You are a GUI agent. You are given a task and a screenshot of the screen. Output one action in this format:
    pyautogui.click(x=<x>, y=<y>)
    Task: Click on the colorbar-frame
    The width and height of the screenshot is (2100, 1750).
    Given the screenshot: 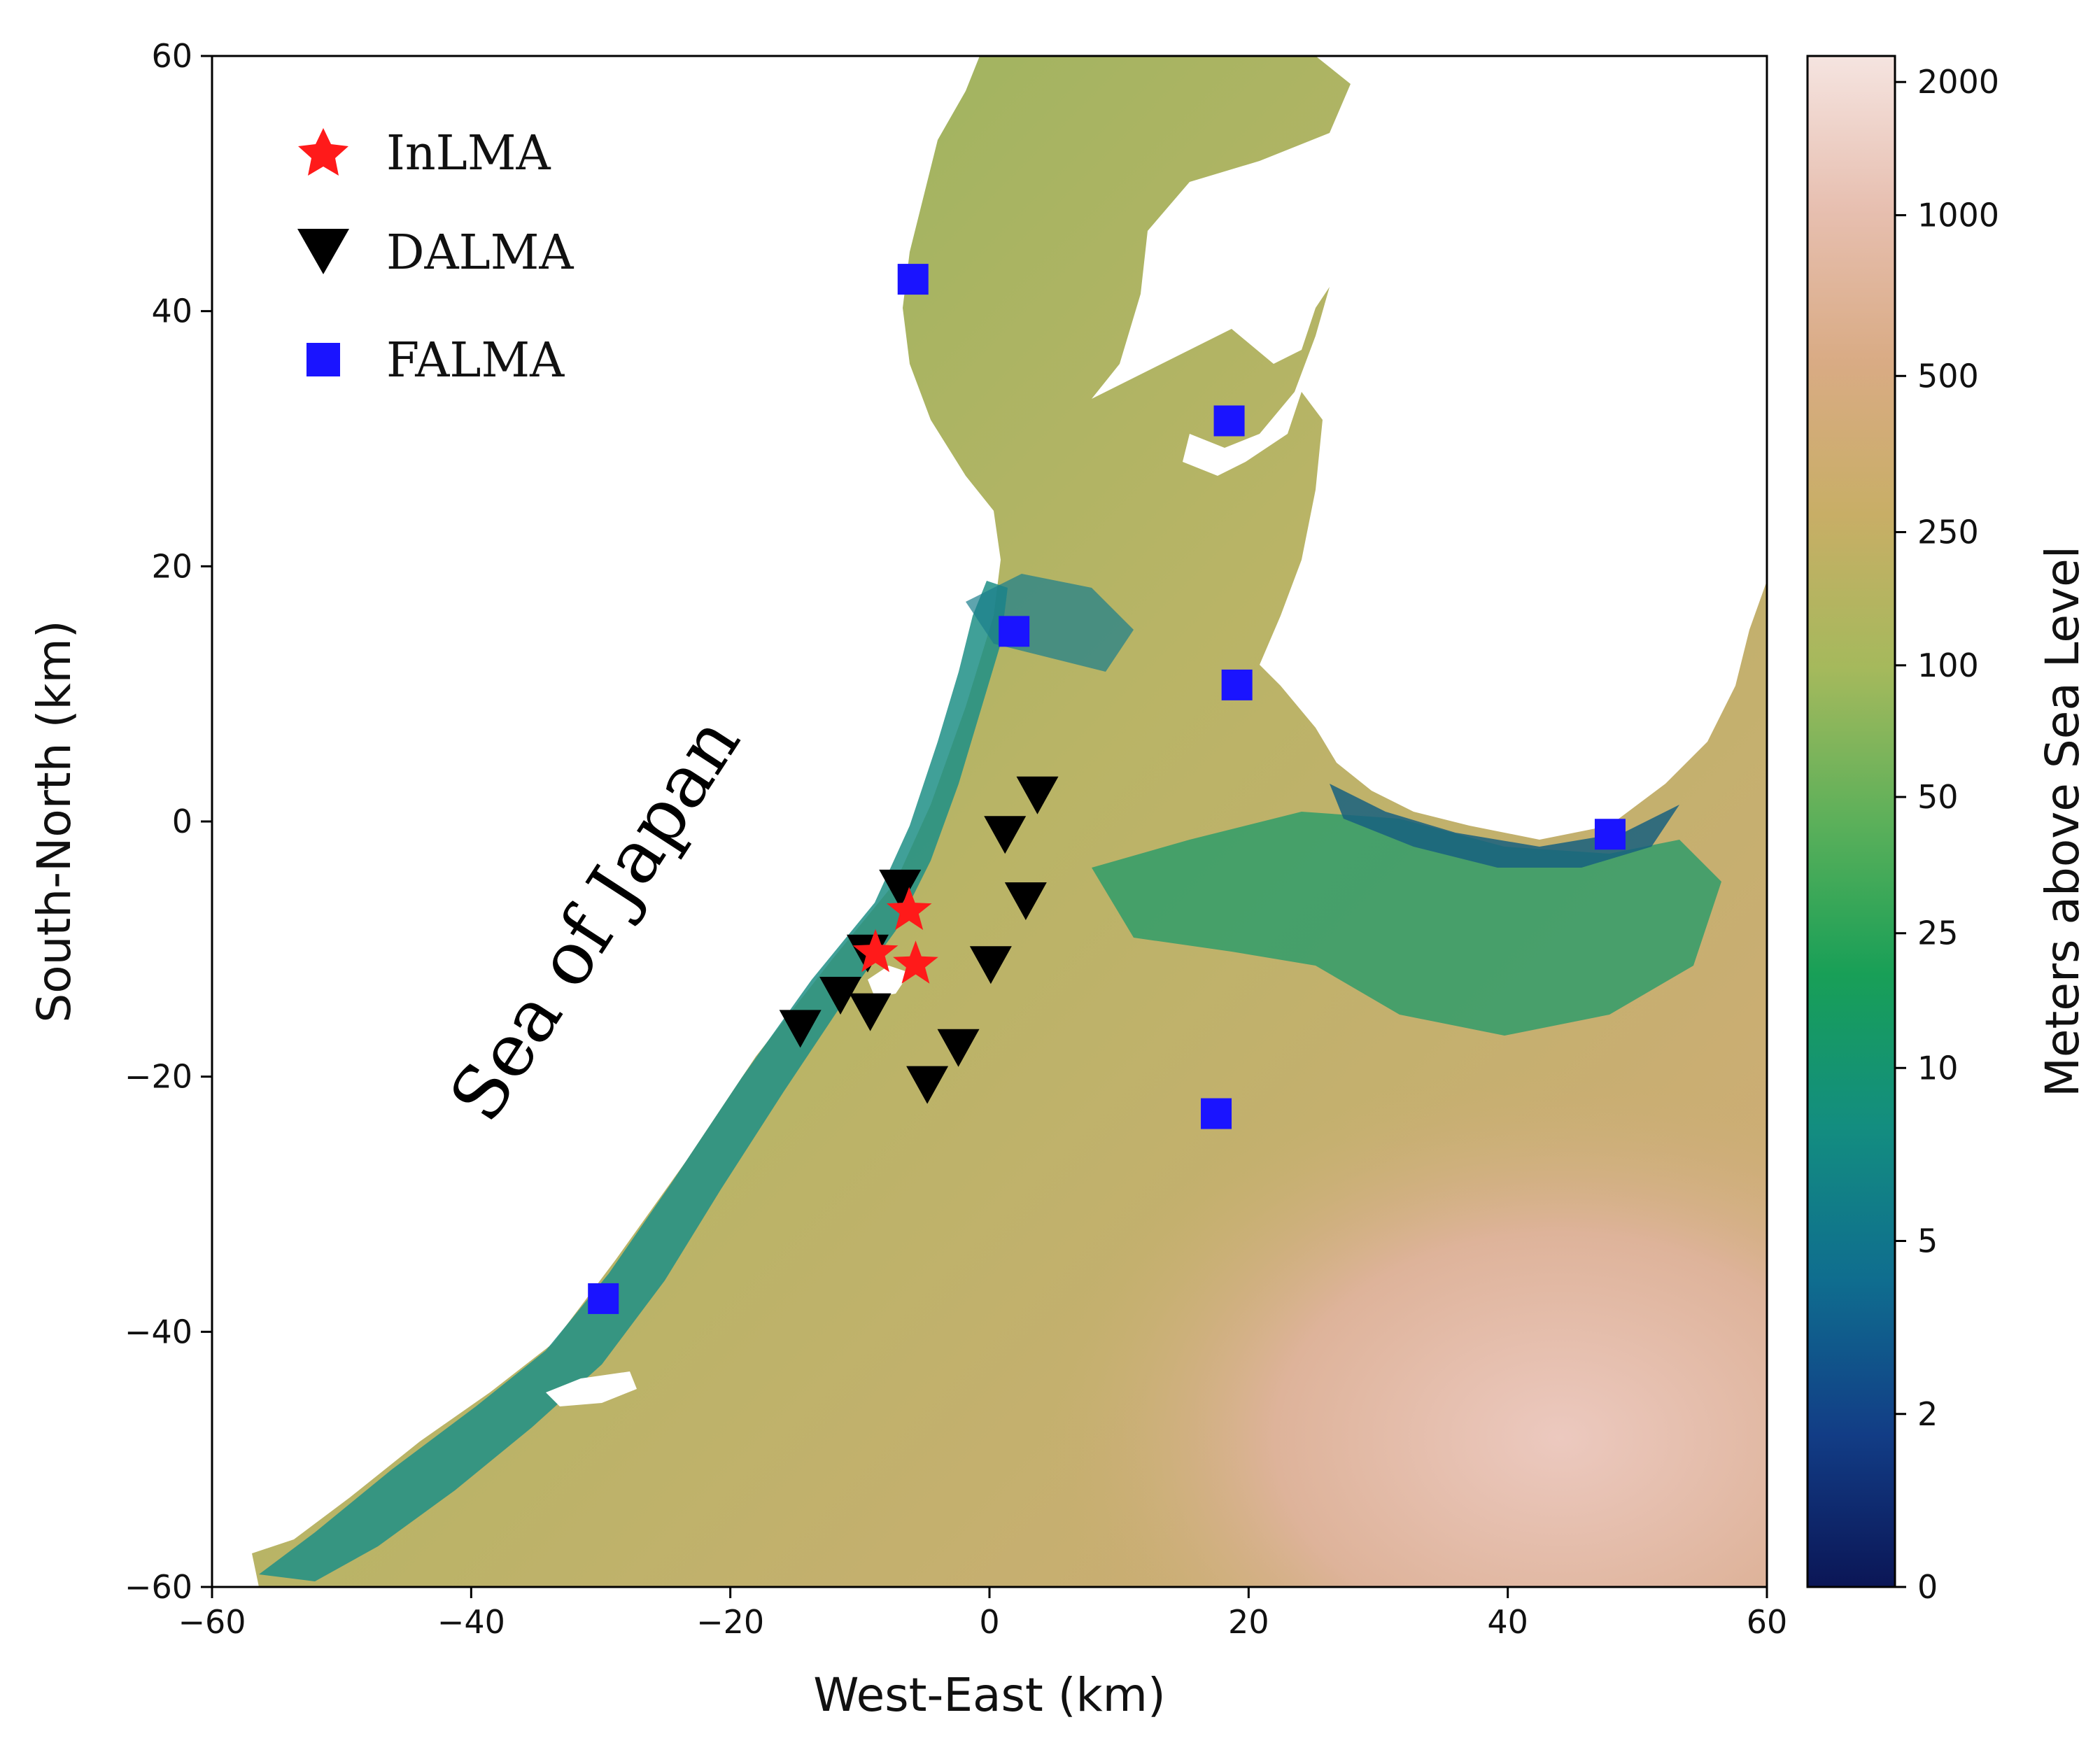 What is the action you would take?
    pyautogui.click(x=1851, y=821)
    